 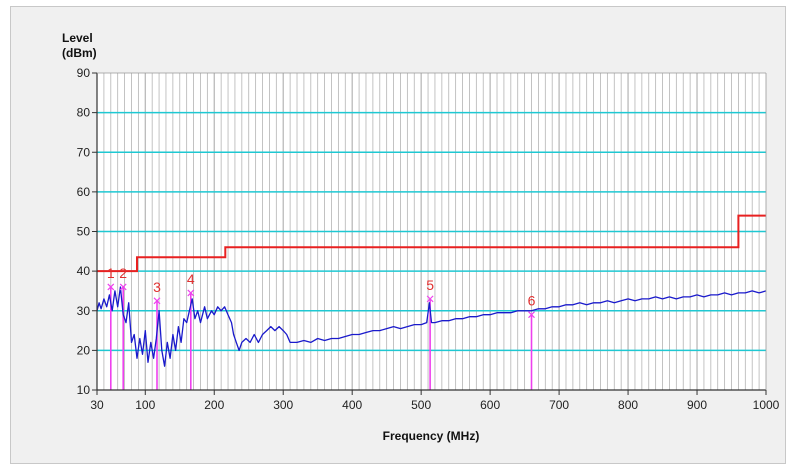 What do you see at coordinates (321, 292) in the screenshot?
I see `marker-labels: 1 2 3 4 5 6` at bounding box center [321, 292].